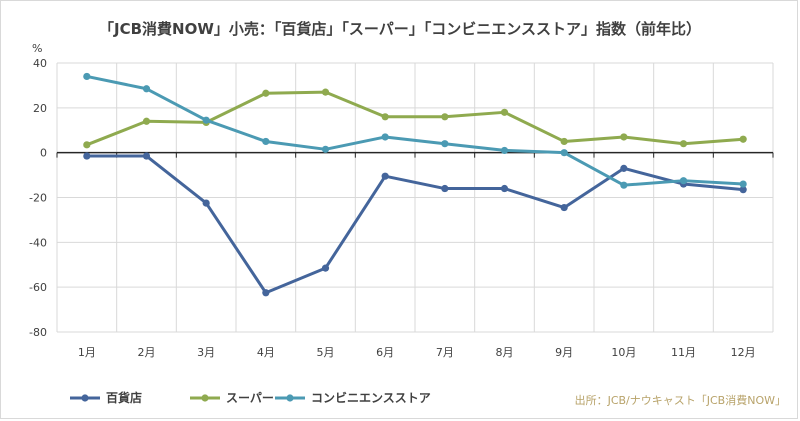  What do you see at coordinates (505, 352) in the screenshot?
I see `x-tick-label: 8月` at bounding box center [505, 352].